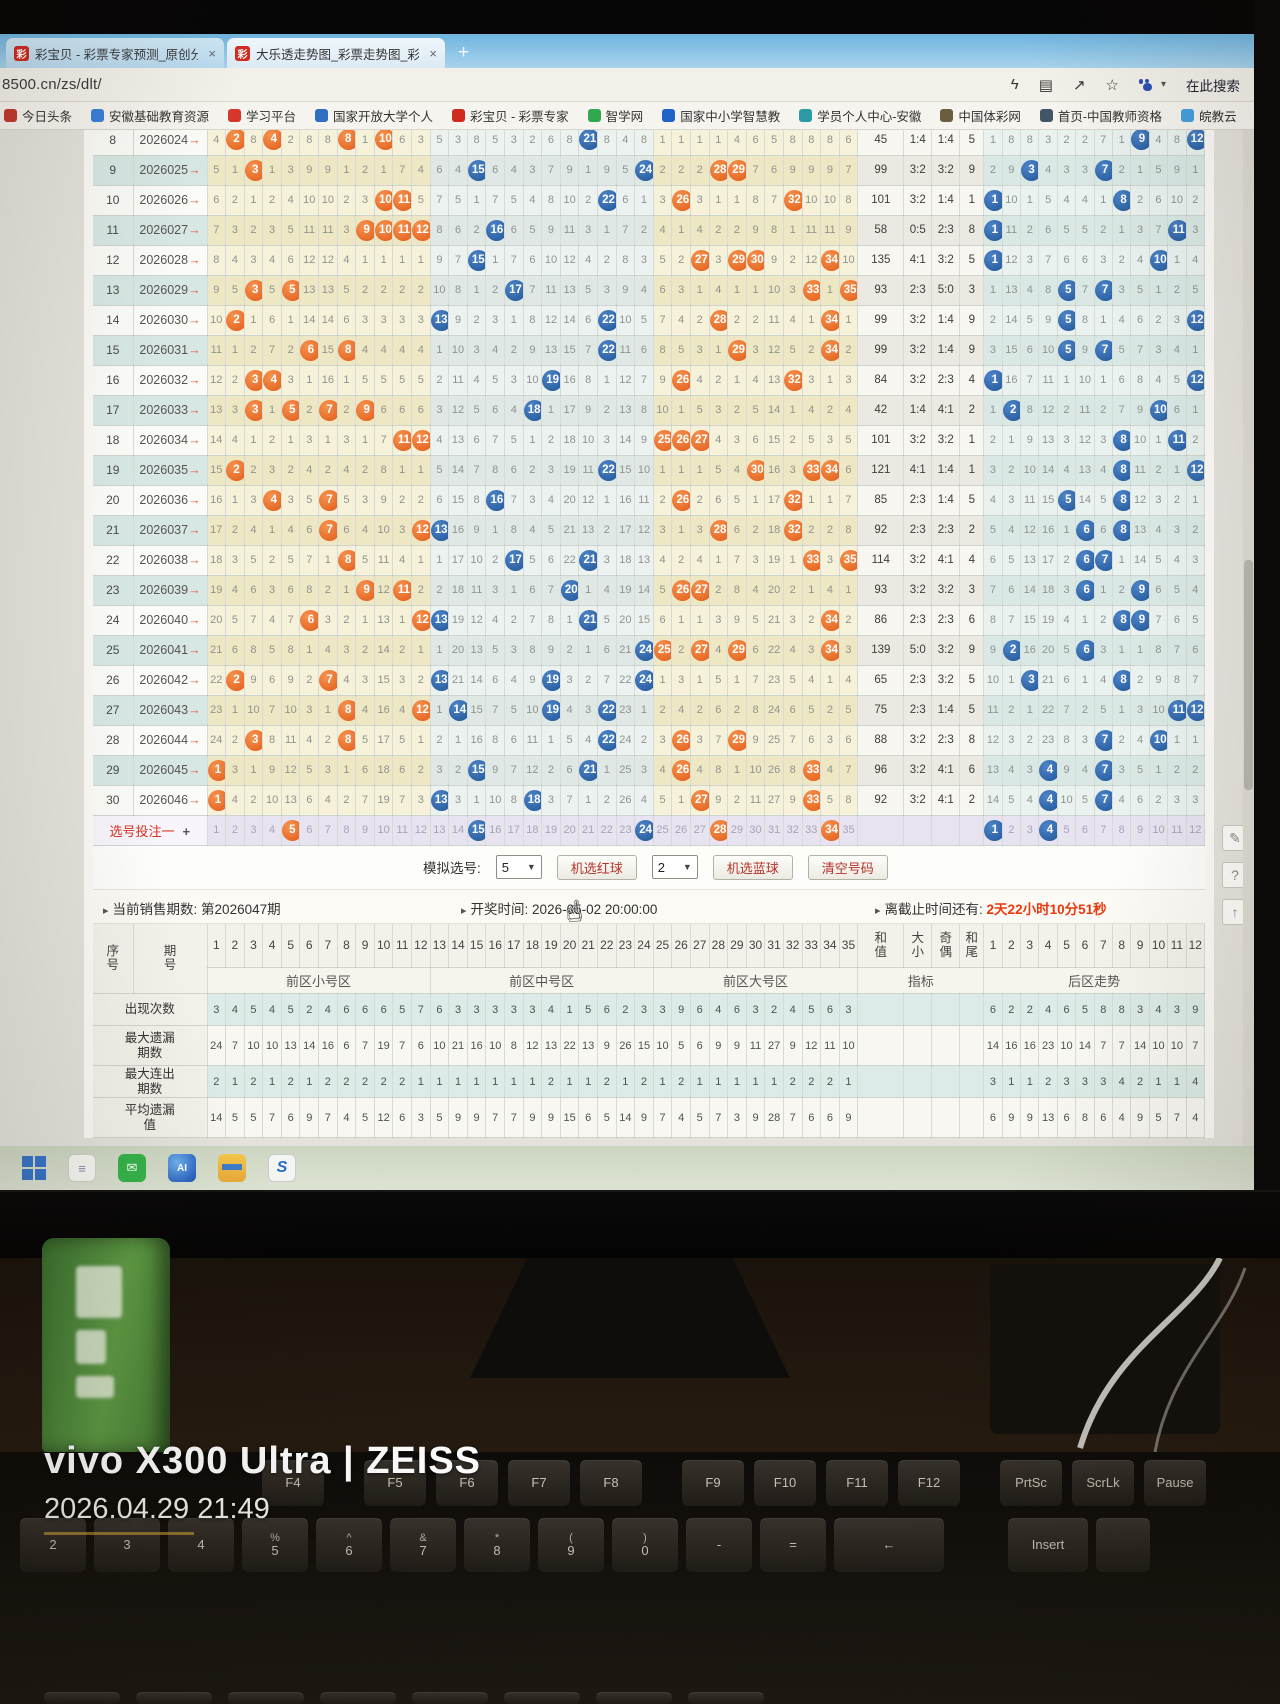  What do you see at coordinates (1100, 115) in the screenshot?
I see `bookmark-item: 首页-中国教师资格` at bounding box center [1100, 115].